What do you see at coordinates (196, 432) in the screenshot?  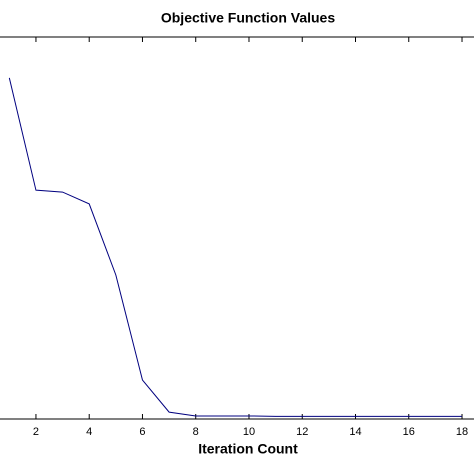 I see `x-tick-label: 8` at bounding box center [196, 432].